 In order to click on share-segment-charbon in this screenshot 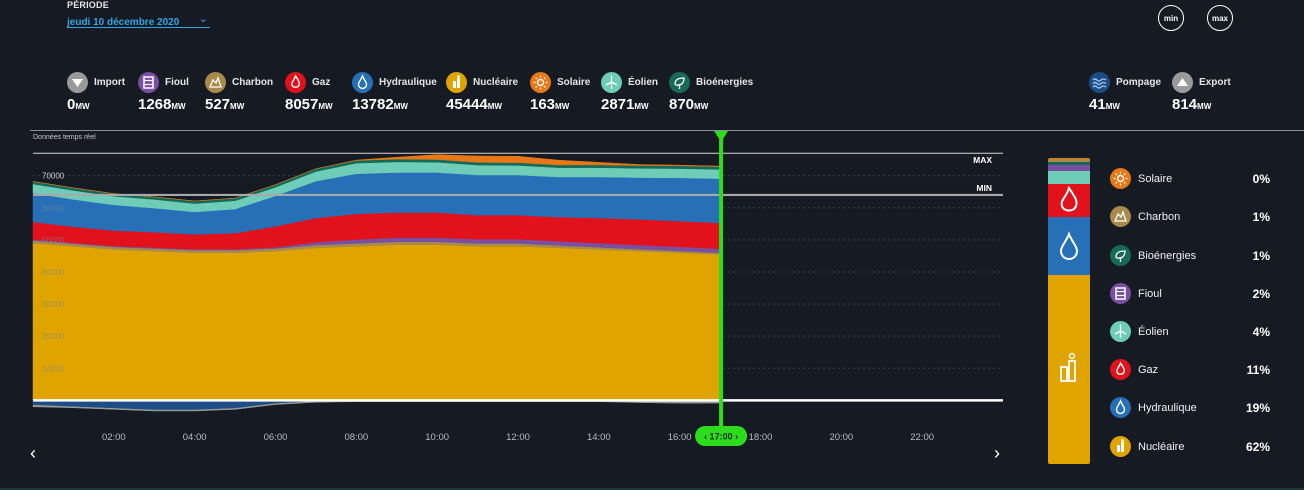, I will do `click(1069, 161)`.